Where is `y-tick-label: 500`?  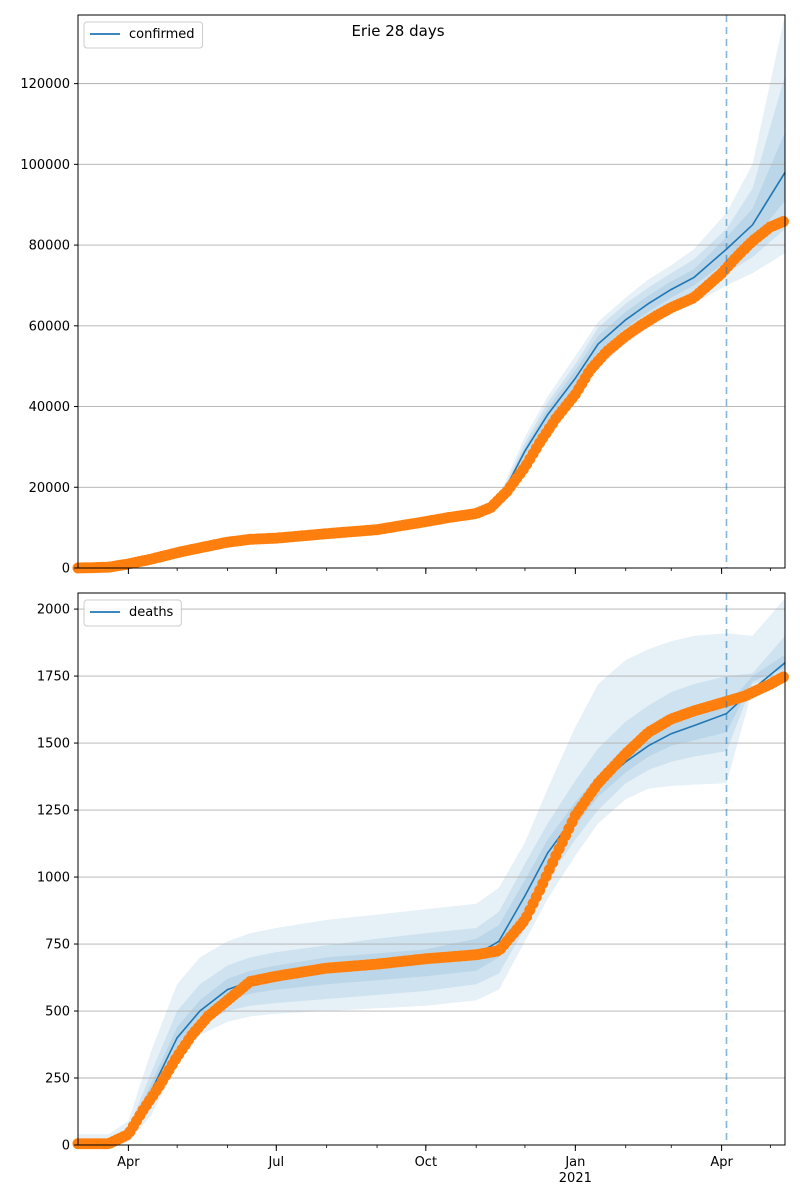 y-tick-label: 500 is located at coordinates (57, 1012).